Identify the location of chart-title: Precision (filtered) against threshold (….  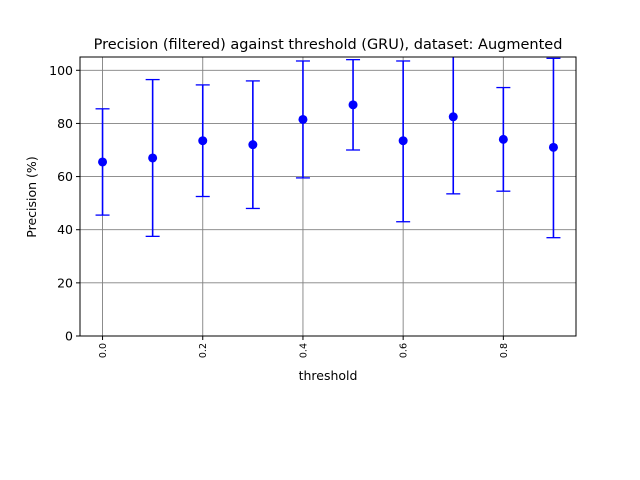
(328, 45).